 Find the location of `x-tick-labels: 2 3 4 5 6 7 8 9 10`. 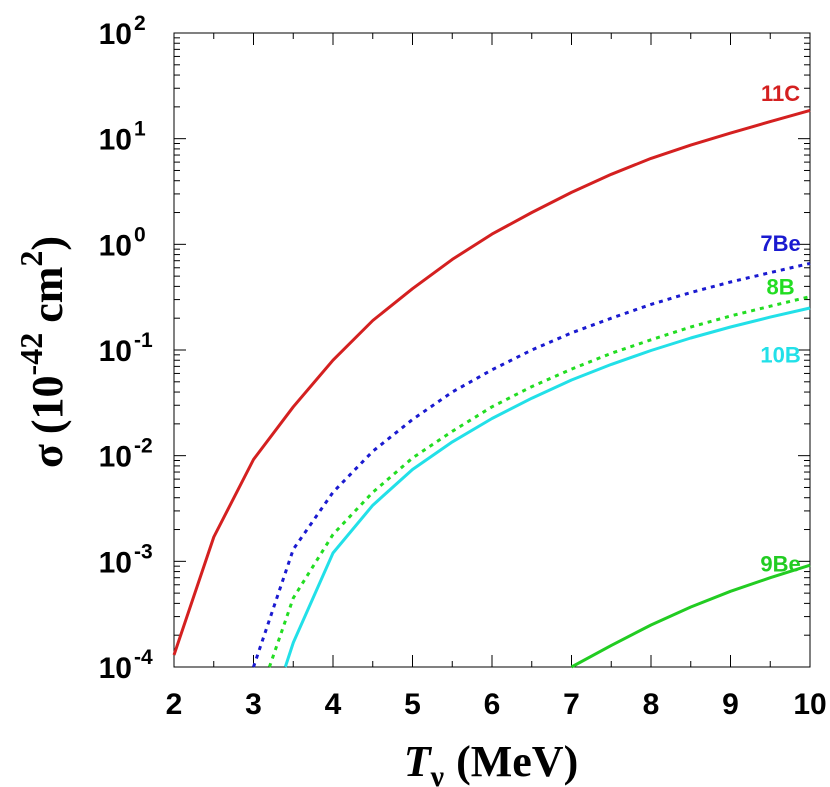

x-tick-labels: 2 3 4 5 6 7 8 9 10 is located at coordinates (496, 704).